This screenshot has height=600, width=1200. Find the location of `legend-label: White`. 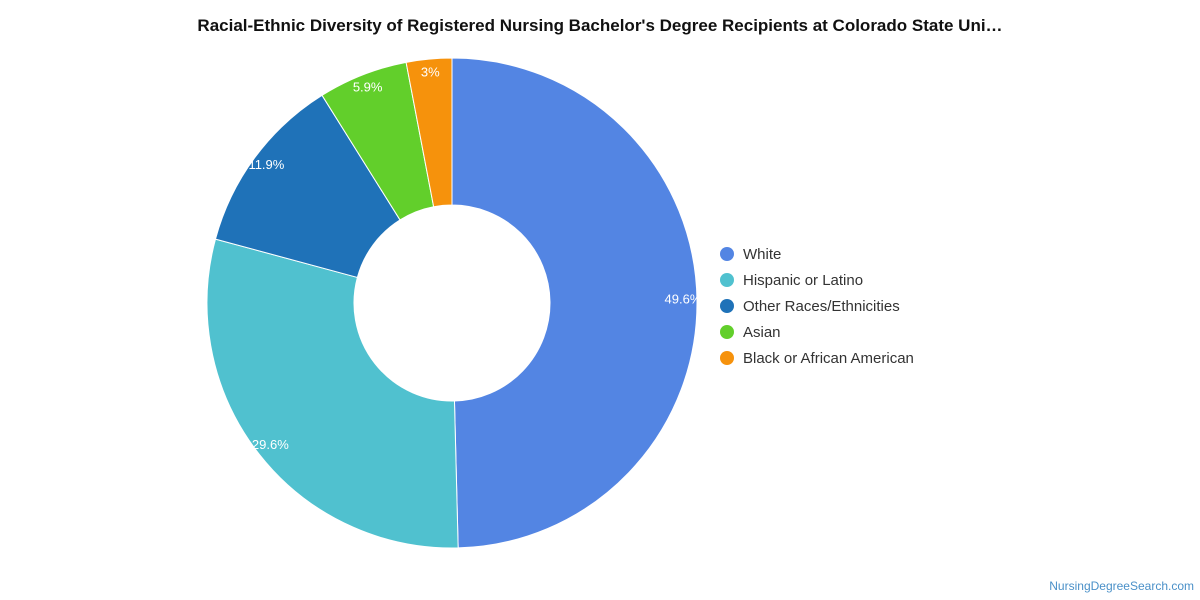

legend-label: White is located at coordinates (762, 254).